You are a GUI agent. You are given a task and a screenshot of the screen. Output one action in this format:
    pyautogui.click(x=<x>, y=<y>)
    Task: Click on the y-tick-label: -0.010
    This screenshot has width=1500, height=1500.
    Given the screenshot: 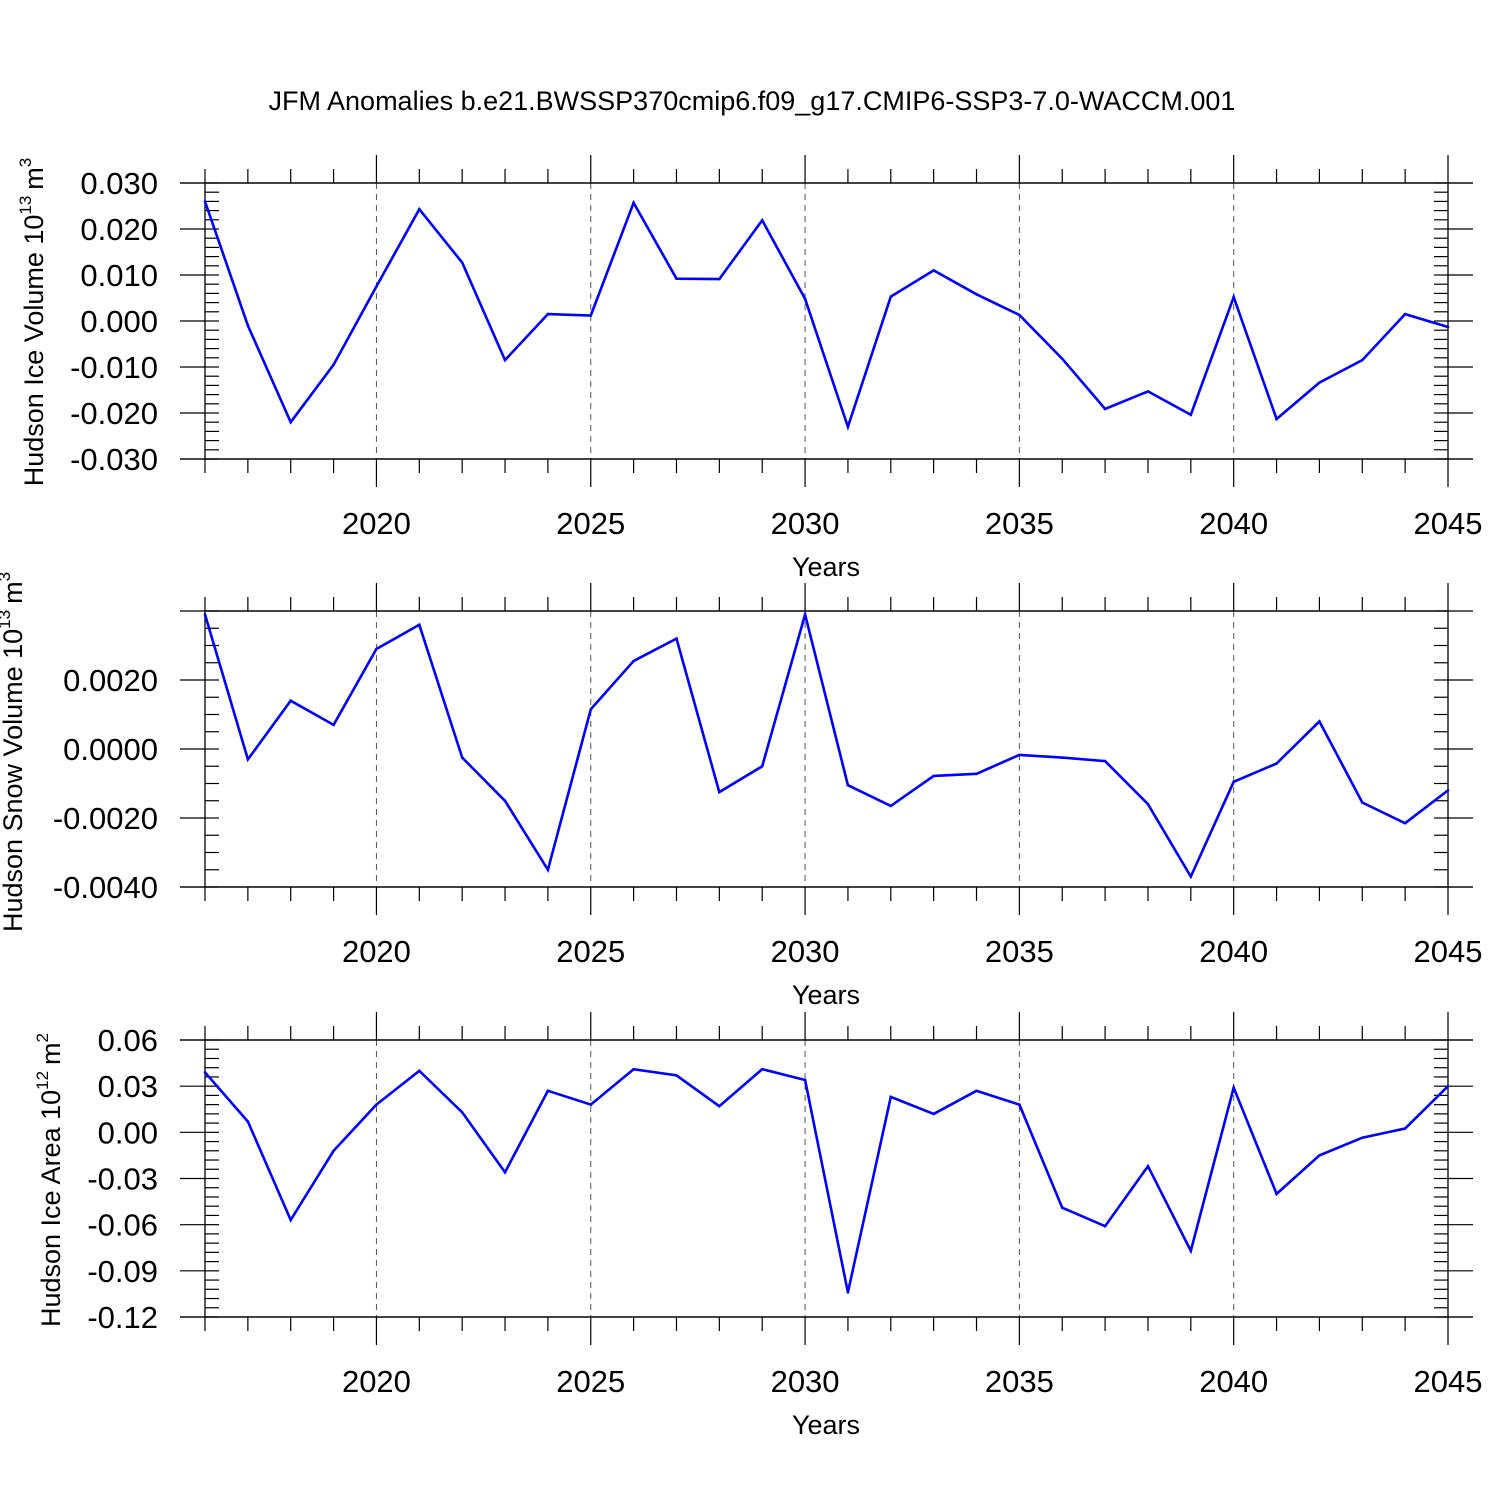 What is the action you would take?
    pyautogui.click(x=114, y=367)
    